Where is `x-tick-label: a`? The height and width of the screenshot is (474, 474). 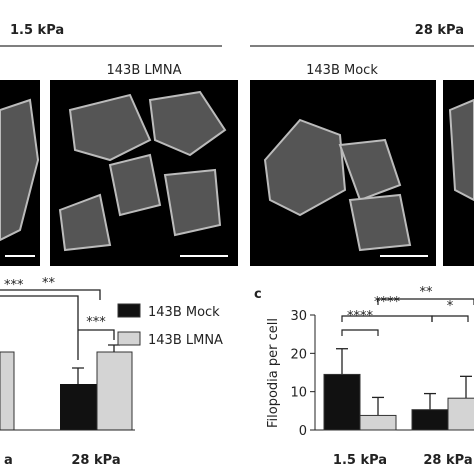 x-tick-label: a is located at coordinates (8, 460).